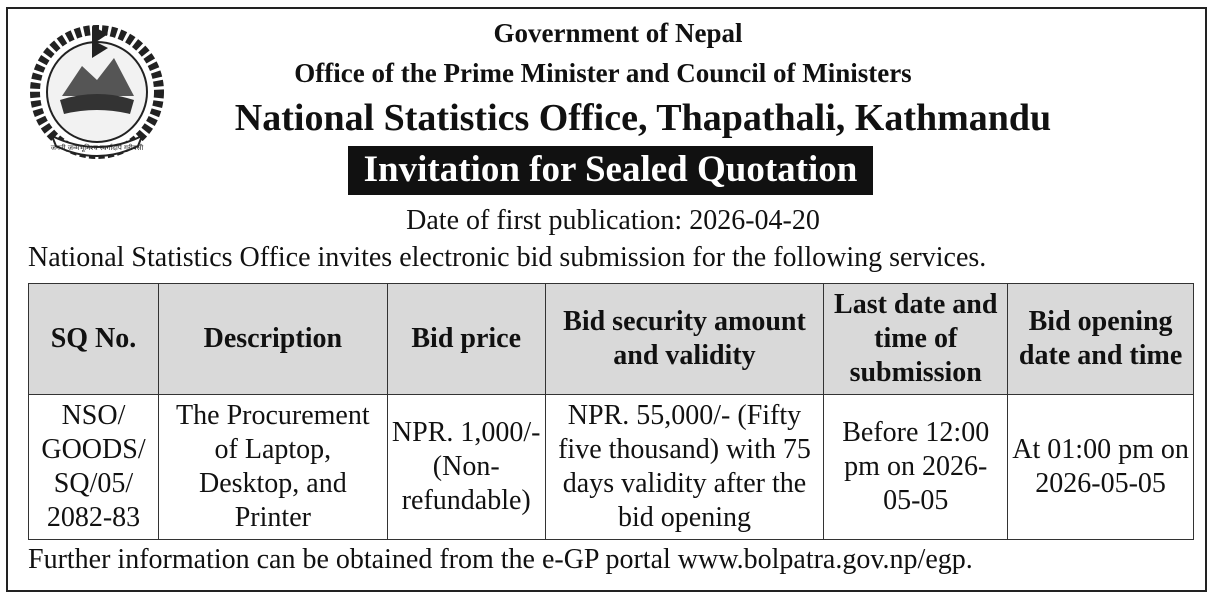 This screenshot has height=605, width=1216. I want to click on notice-title: Invitation for Sealed Quotation, so click(610, 170).